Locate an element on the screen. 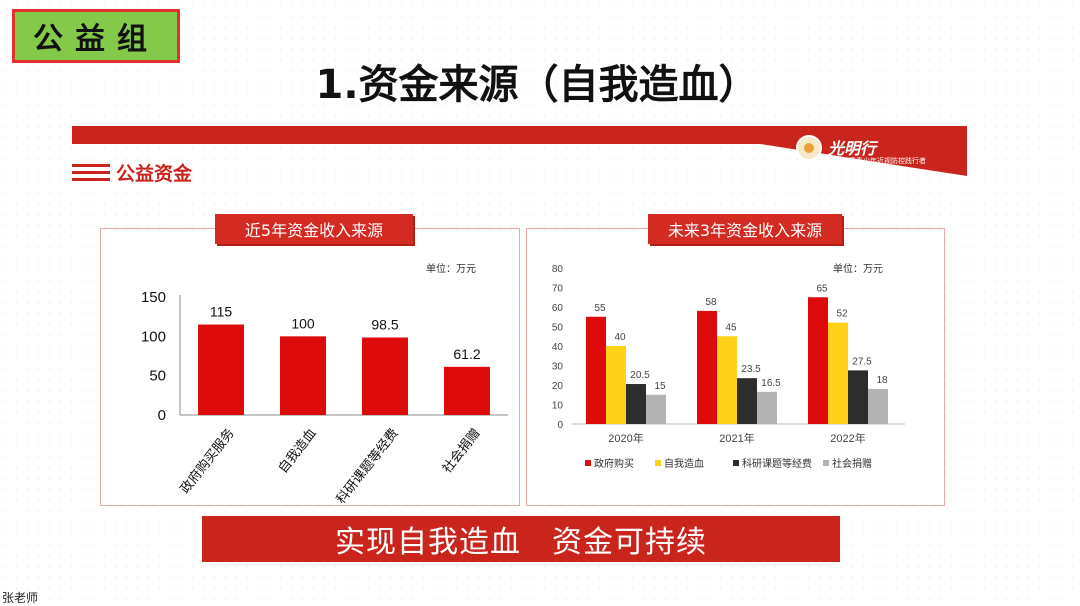 The image size is (1080, 606). right-unit-label: 单位：万元 is located at coordinates (858, 269).